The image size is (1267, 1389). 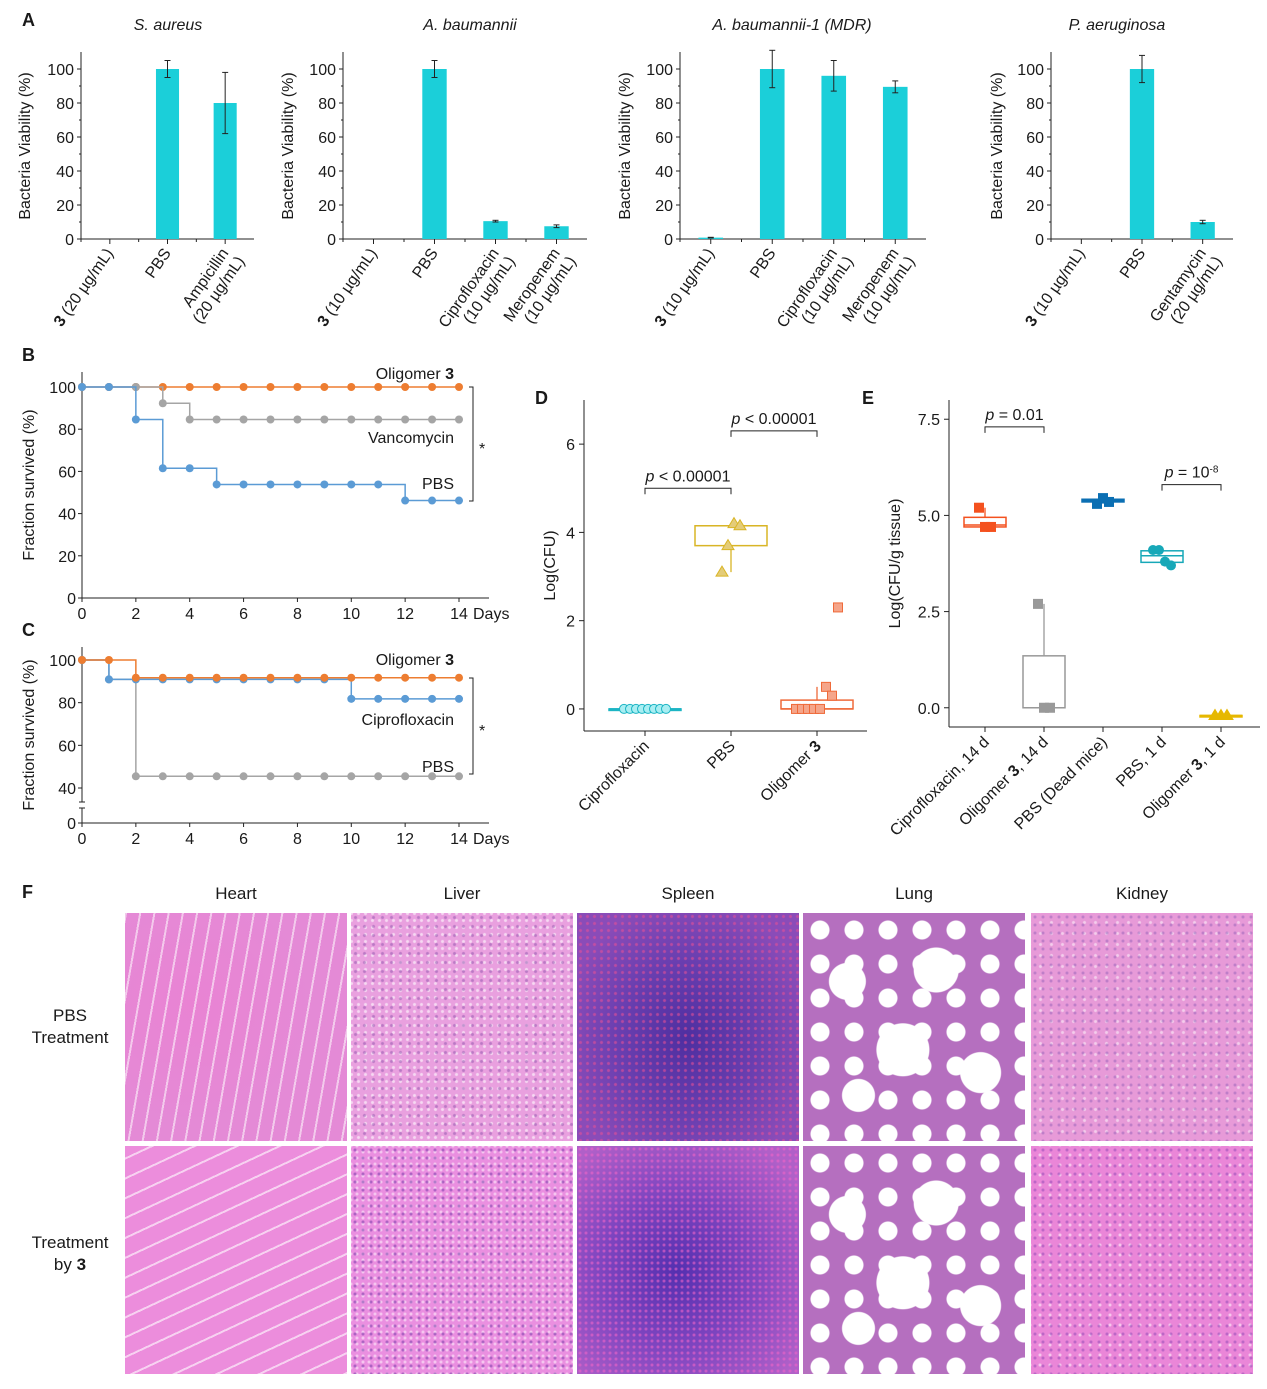 I want to click on series-label-part: PBS, so click(x=438, y=767).